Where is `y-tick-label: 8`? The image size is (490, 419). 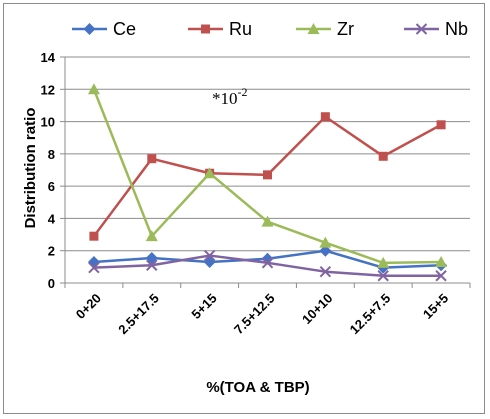 y-tick-label: 8 is located at coordinates (51, 154).